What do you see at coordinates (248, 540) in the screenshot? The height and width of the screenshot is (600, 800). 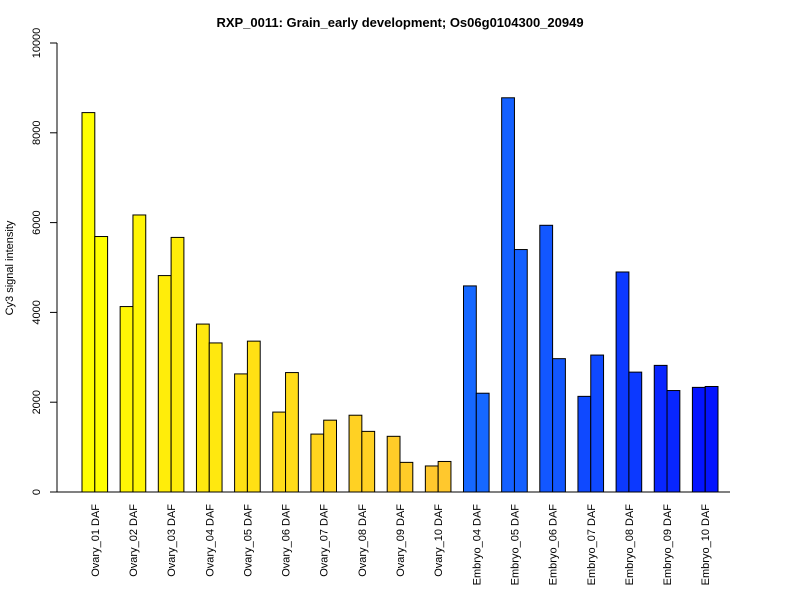 I see `x-category-label: Ovary_05 DAF` at bounding box center [248, 540].